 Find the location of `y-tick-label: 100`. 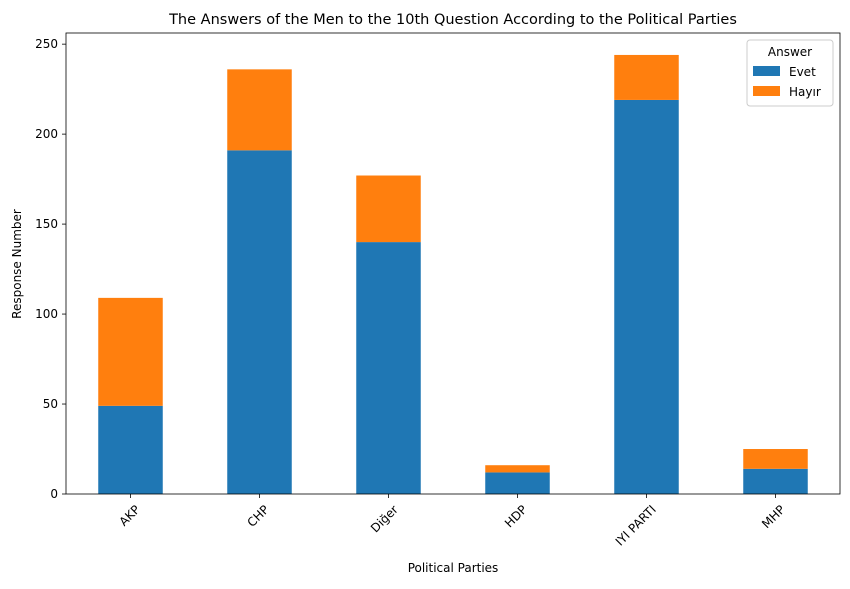

y-tick-label: 100 is located at coordinates (46, 314).